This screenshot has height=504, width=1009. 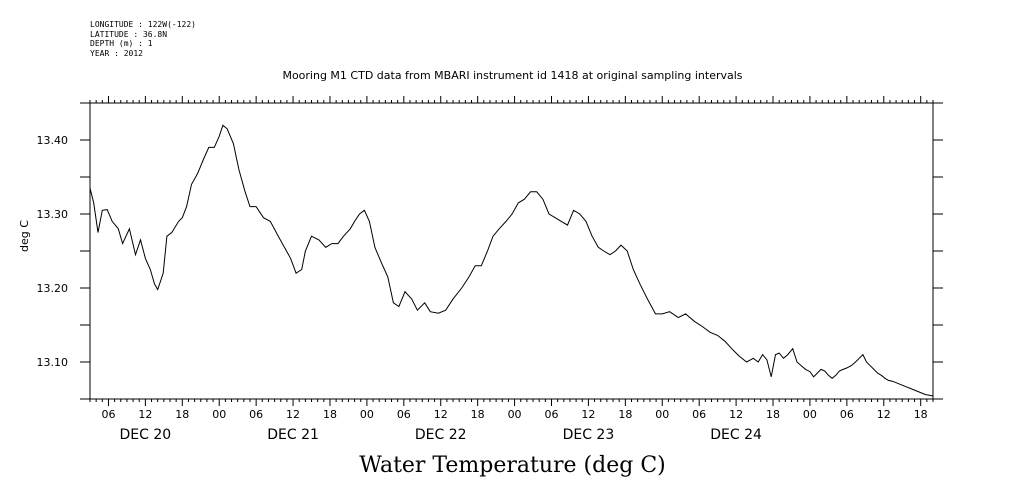 I want to click on y-tick-label: 13.40, so click(x=53, y=140).